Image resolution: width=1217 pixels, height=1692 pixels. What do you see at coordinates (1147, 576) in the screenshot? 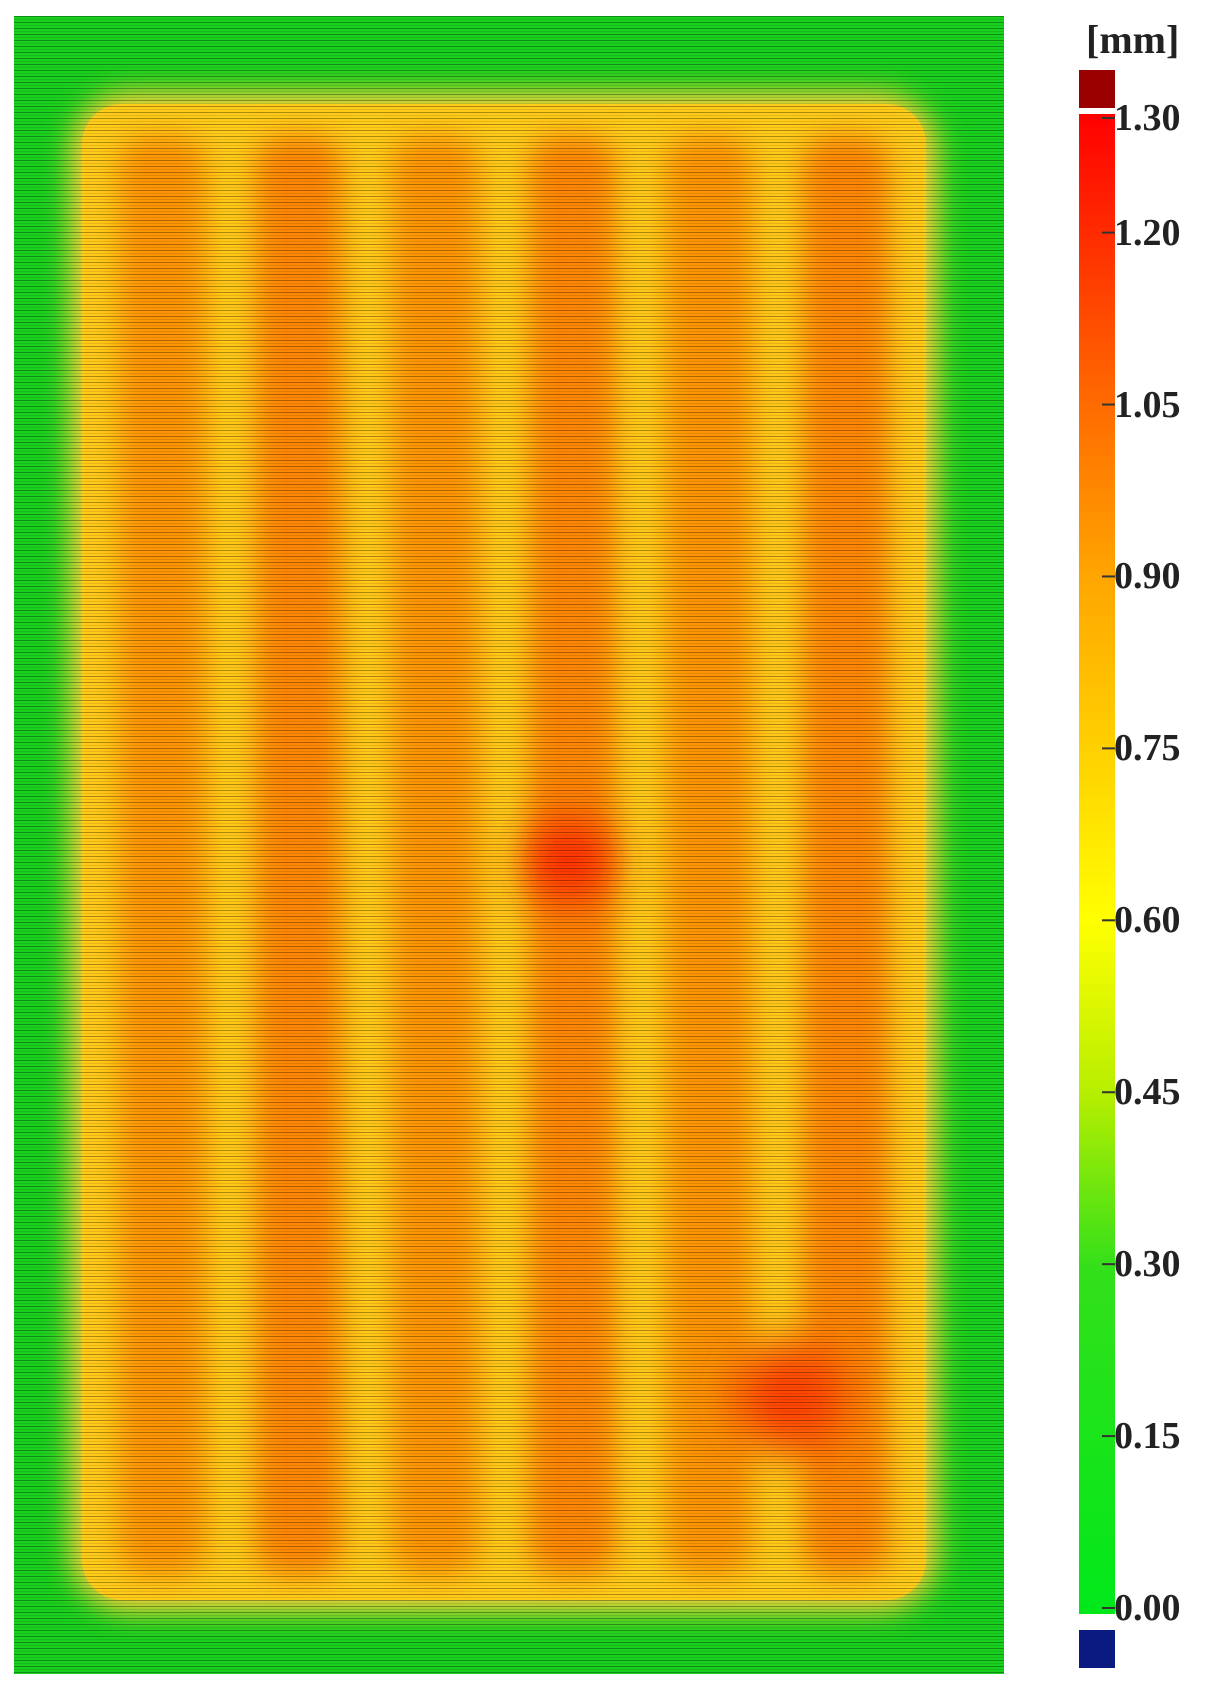
I see `tick-label: 0.90` at bounding box center [1147, 576].